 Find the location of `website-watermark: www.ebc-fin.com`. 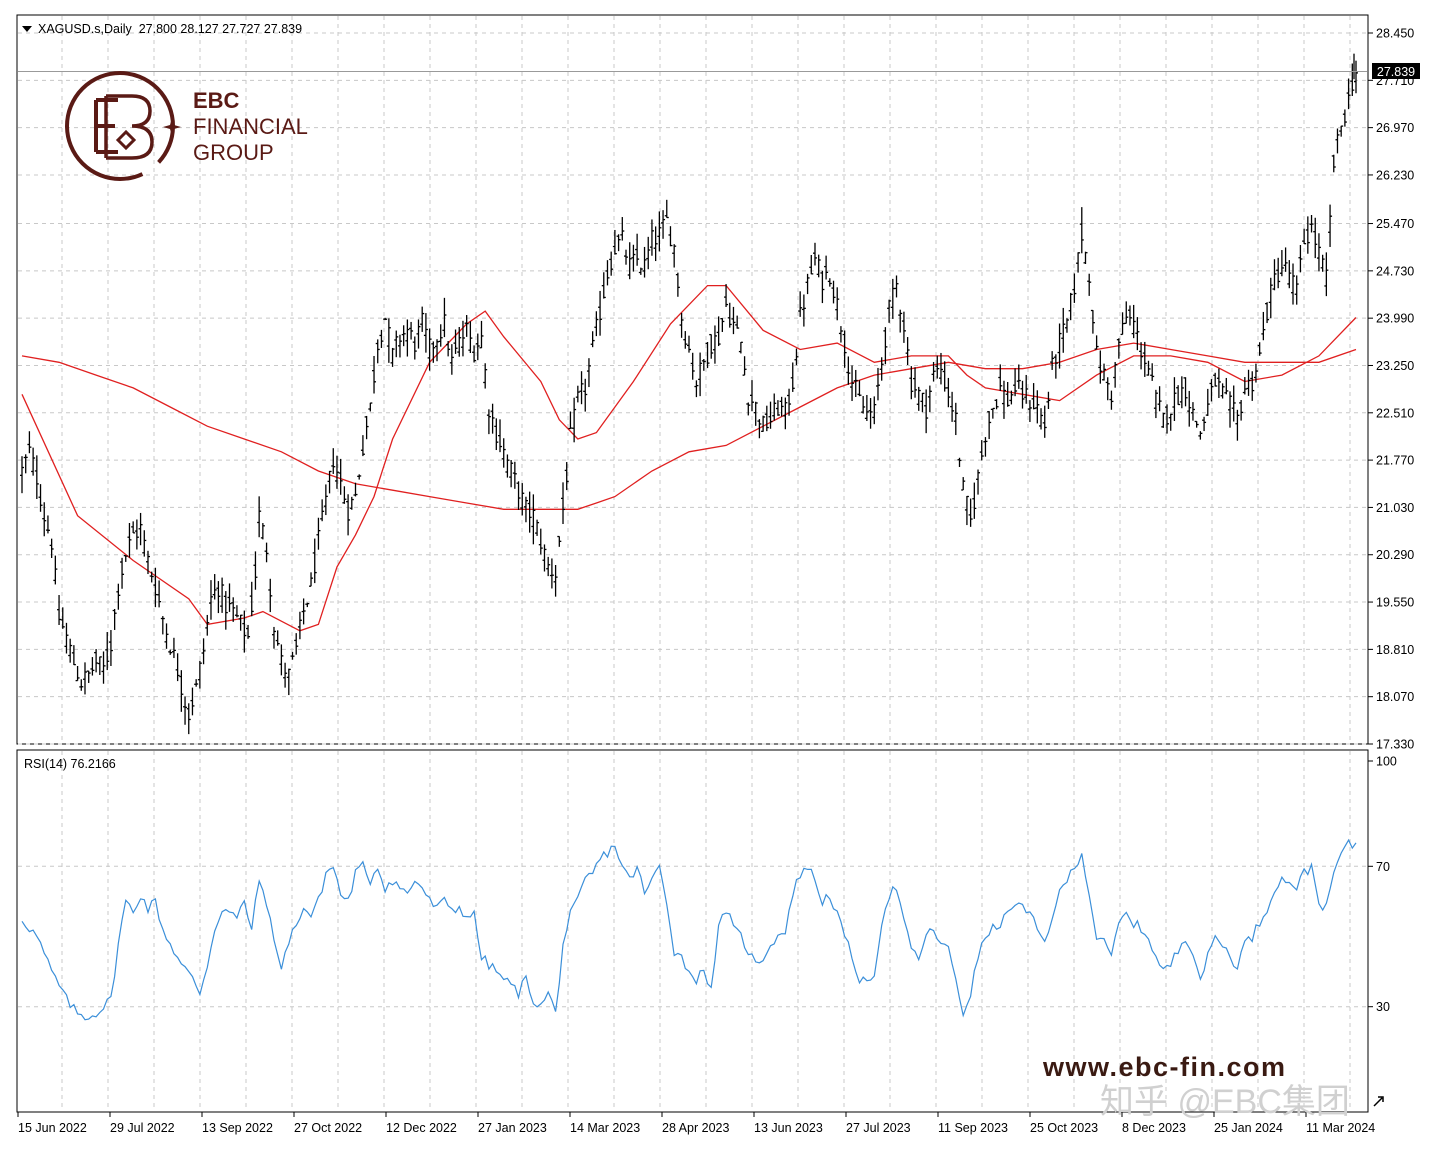

website-watermark: www.ebc-fin.com is located at coordinates (1164, 1067).